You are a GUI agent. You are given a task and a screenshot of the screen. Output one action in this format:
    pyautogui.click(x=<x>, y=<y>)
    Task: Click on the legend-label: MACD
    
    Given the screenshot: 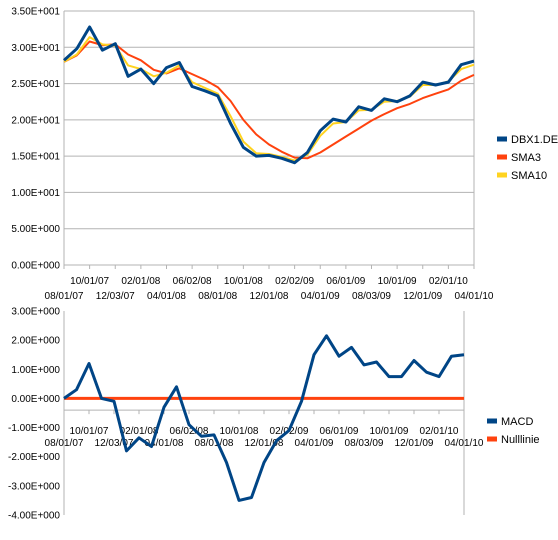 What is the action you would take?
    pyautogui.click(x=517, y=422)
    